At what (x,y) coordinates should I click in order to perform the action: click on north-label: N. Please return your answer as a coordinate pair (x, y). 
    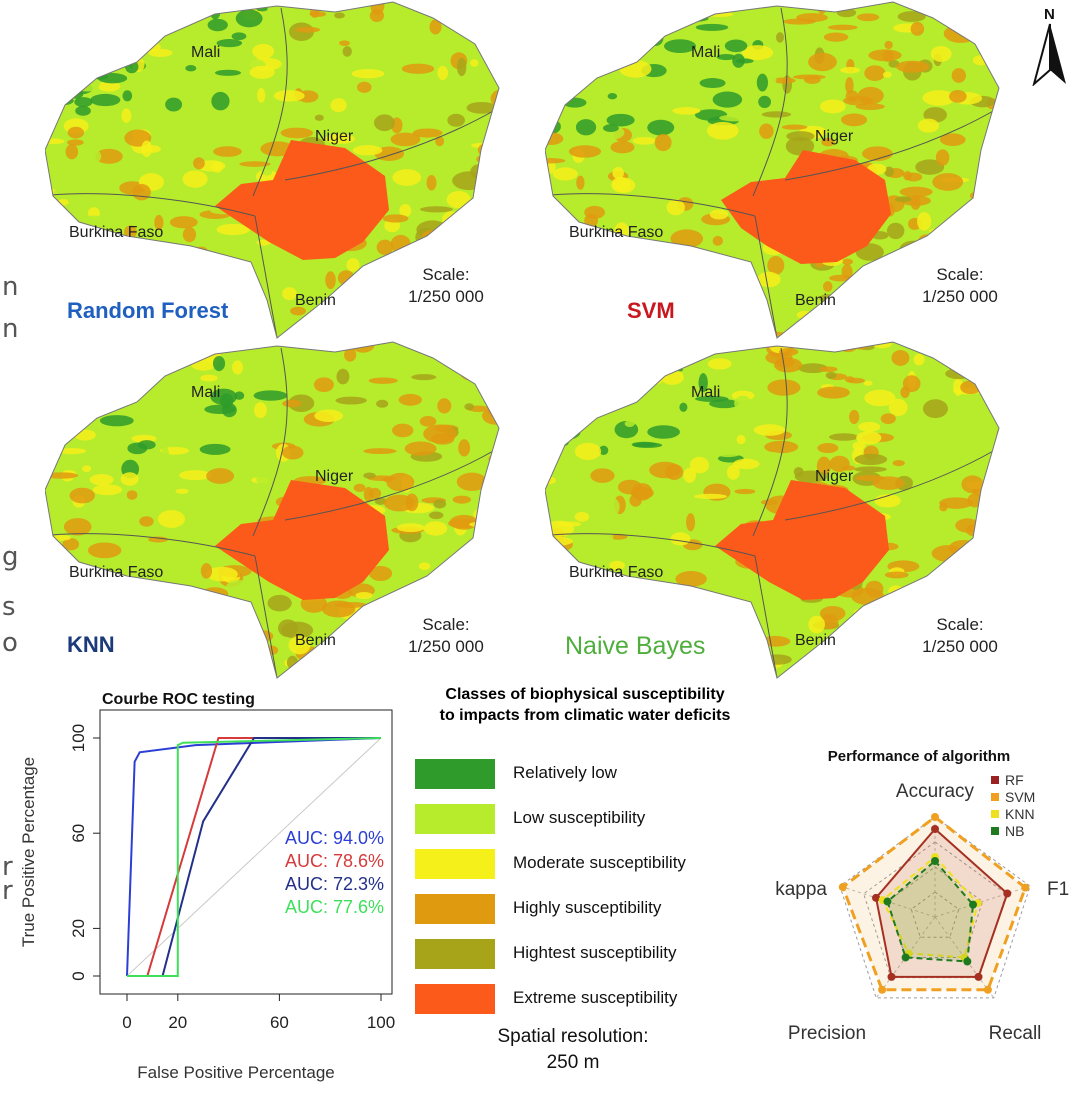
    Looking at the image, I should click on (1049, 14).